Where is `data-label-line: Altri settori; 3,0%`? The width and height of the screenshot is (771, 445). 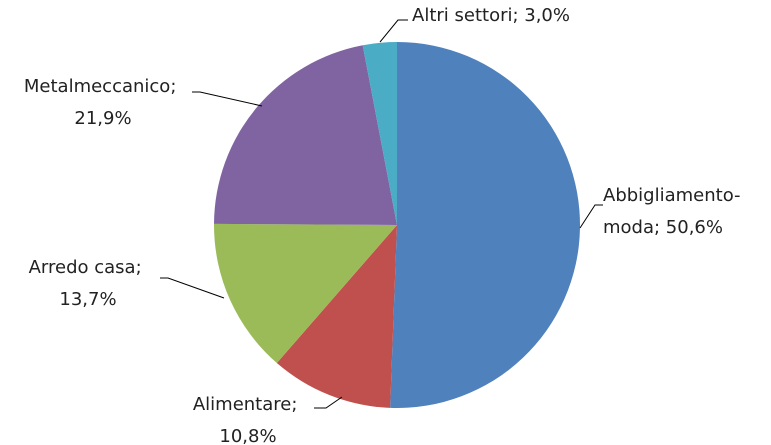
data-label-line: Altri settori; 3,0% is located at coordinates (491, 15).